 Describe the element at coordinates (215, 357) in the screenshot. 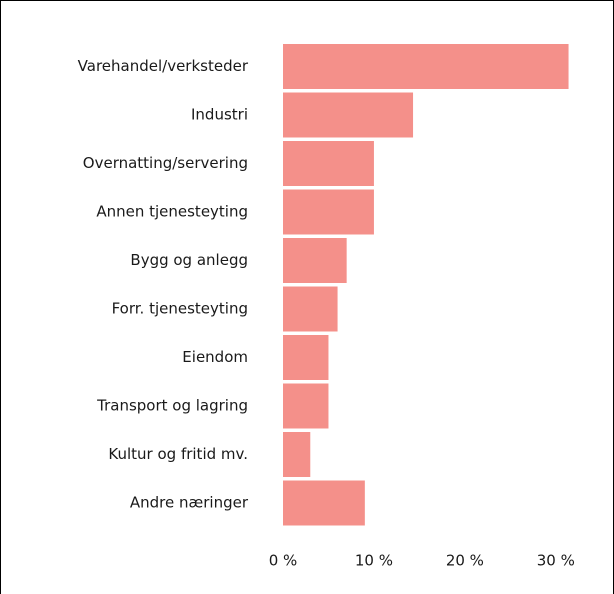

I see `y-tick-label: Eiendom` at that location.